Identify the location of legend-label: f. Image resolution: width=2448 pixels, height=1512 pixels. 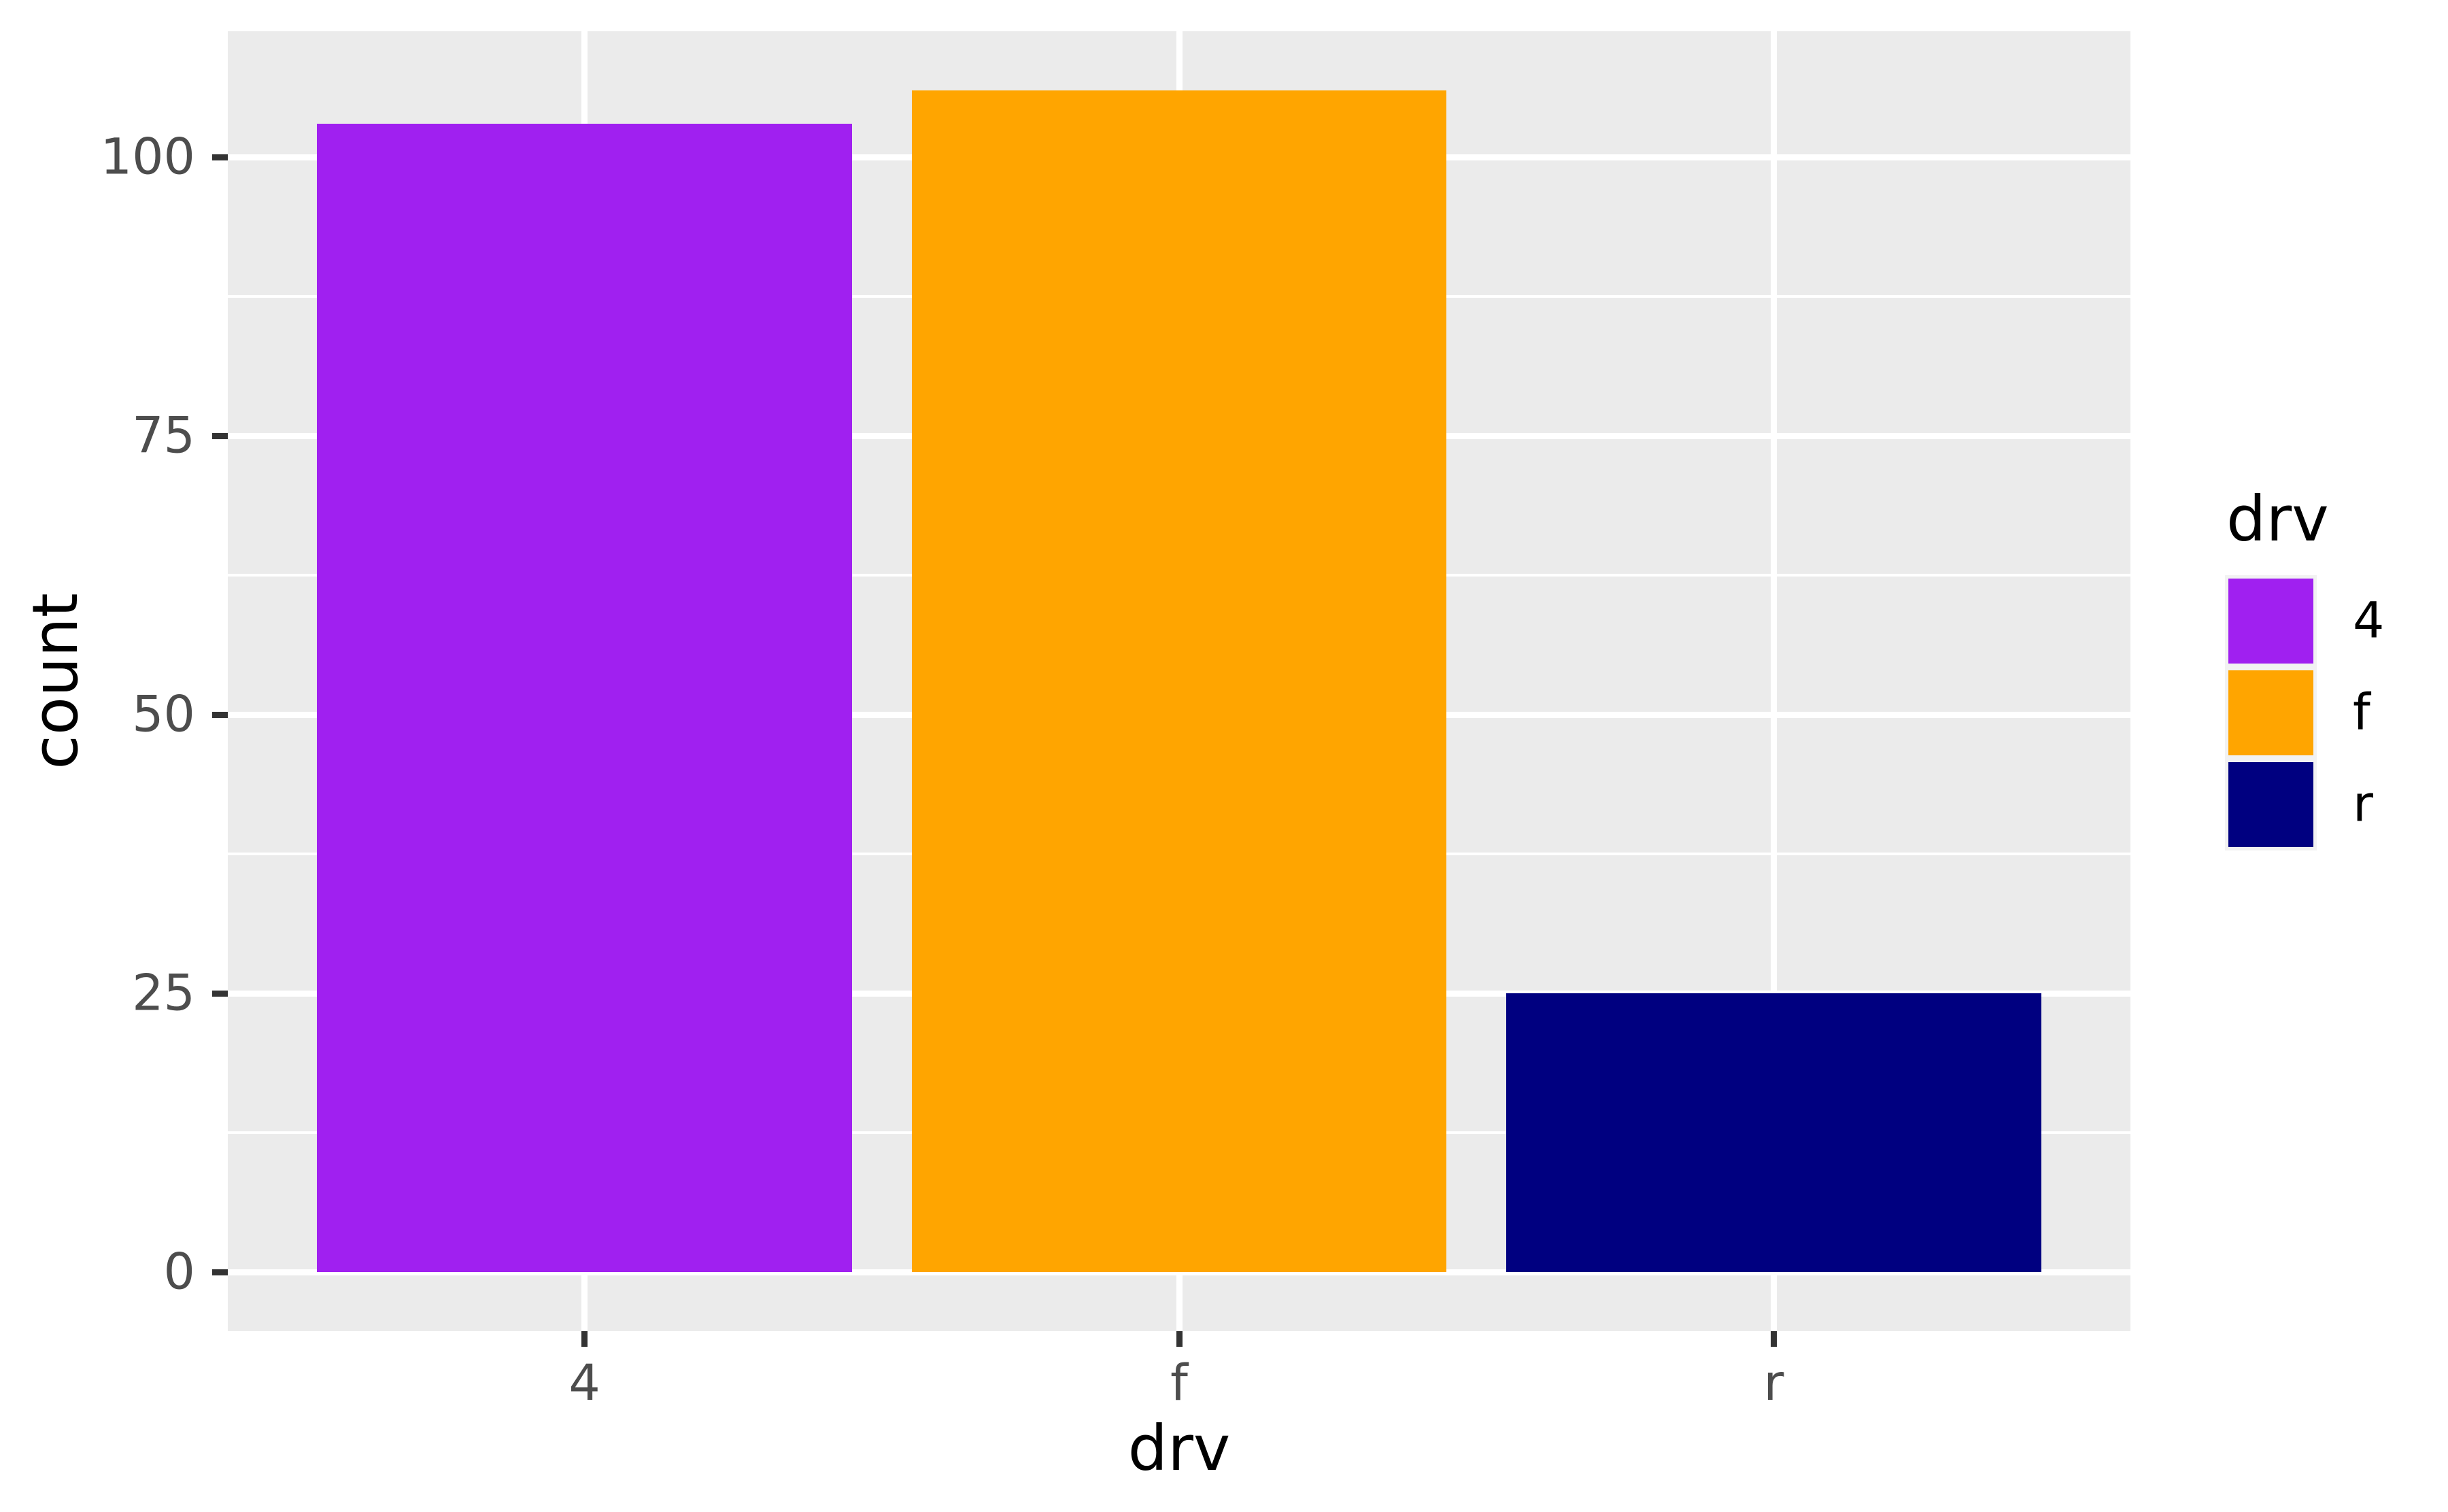
(2362, 712).